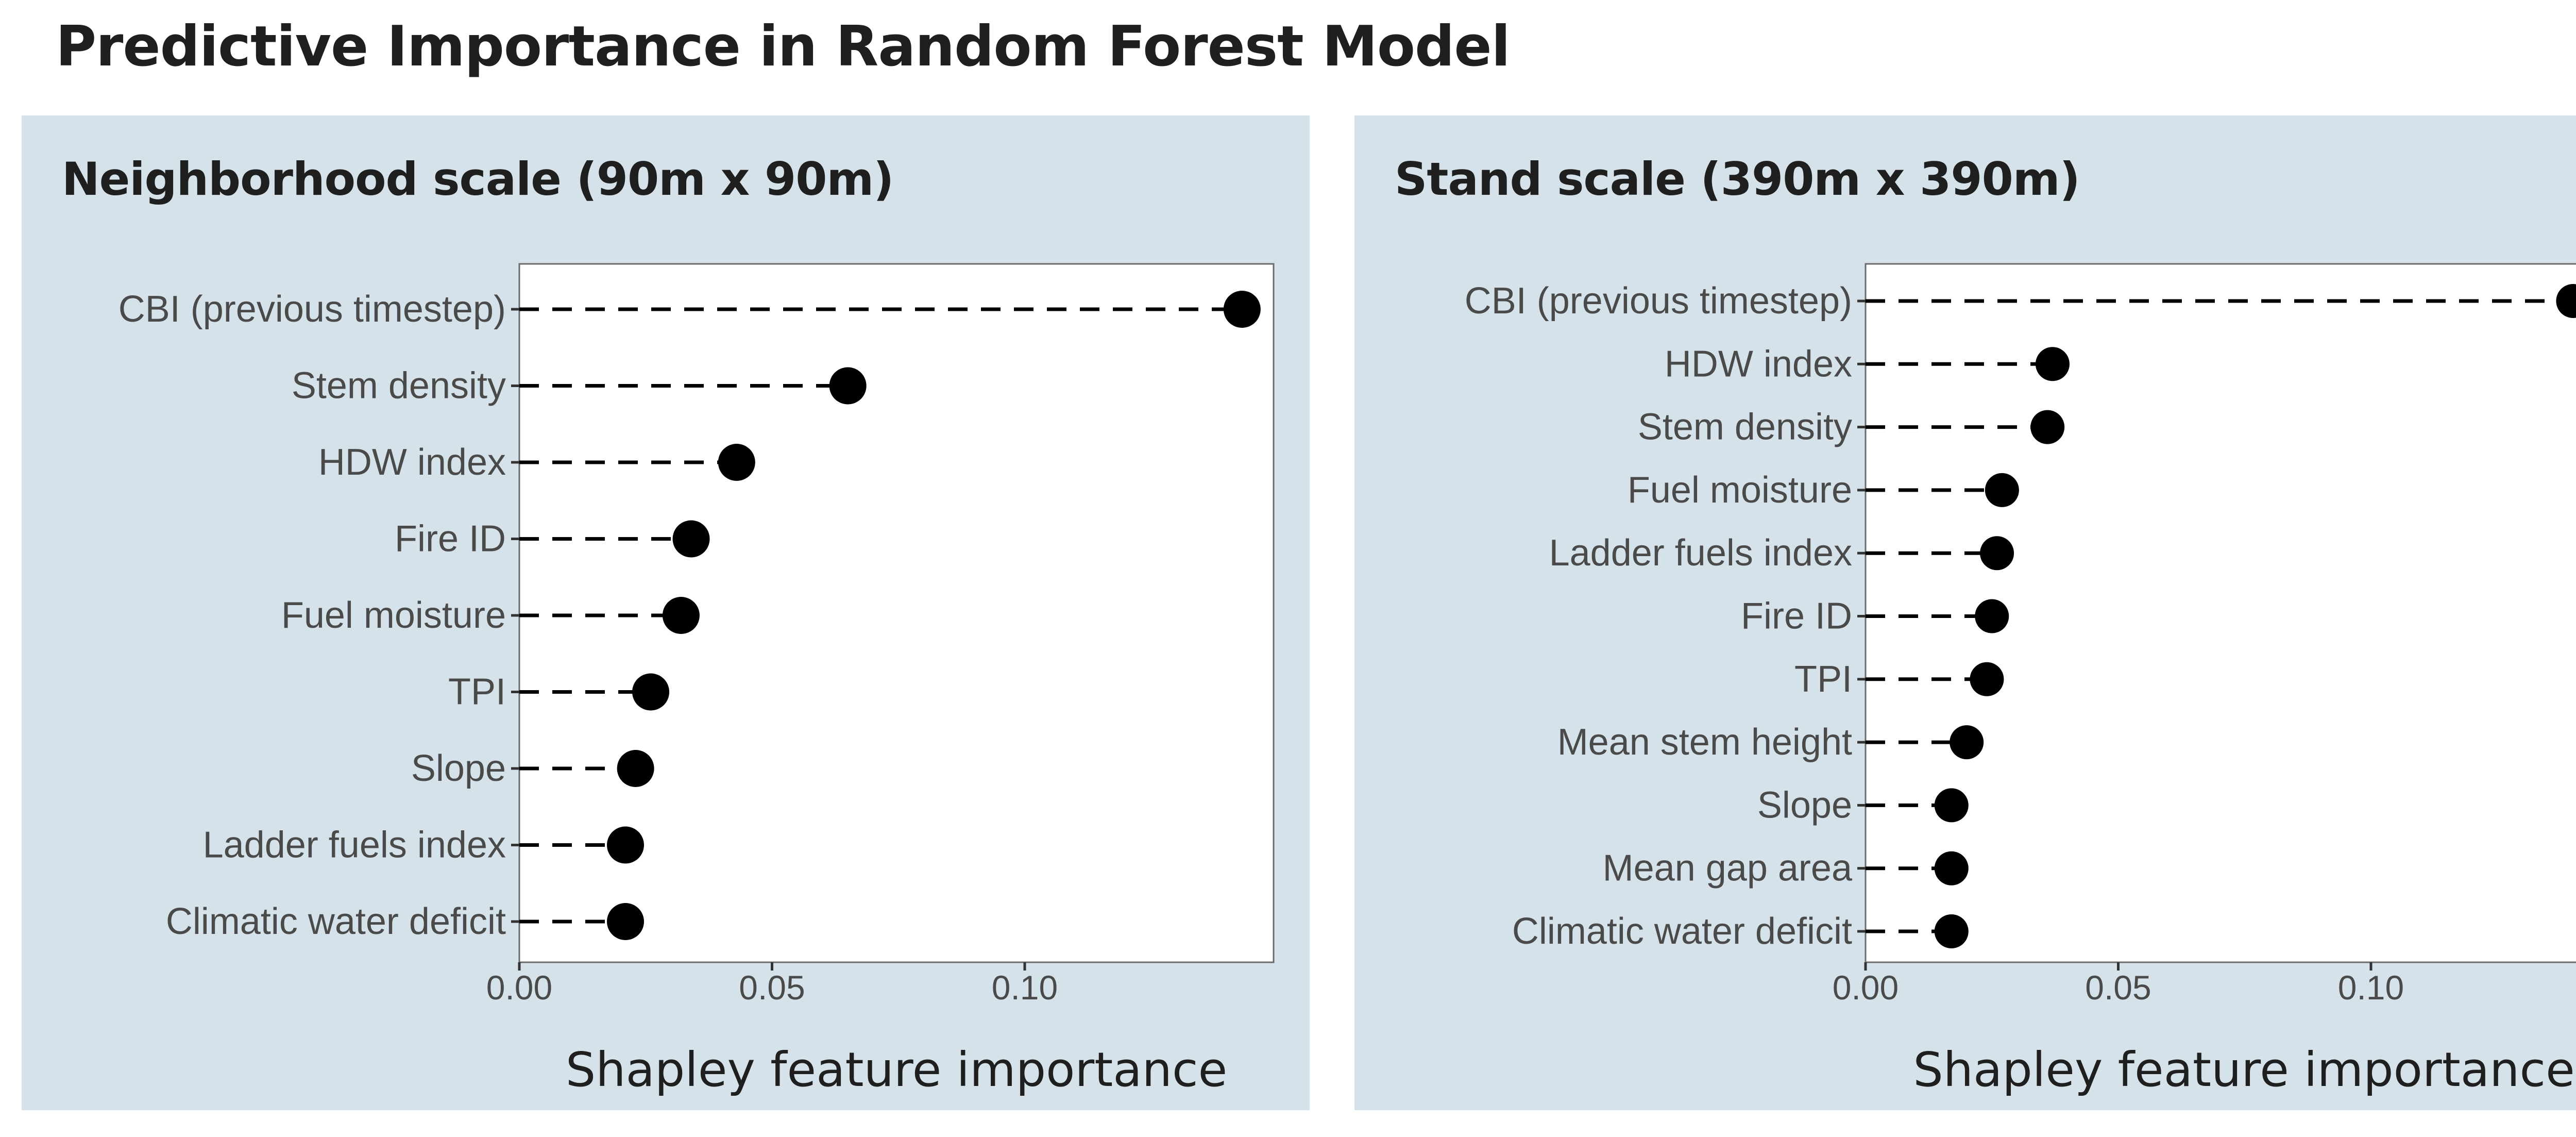 The width and height of the screenshot is (2576, 1137). What do you see at coordinates (1704, 742) in the screenshot?
I see `y-tick-label: Mean stem height` at bounding box center [1704, 742].